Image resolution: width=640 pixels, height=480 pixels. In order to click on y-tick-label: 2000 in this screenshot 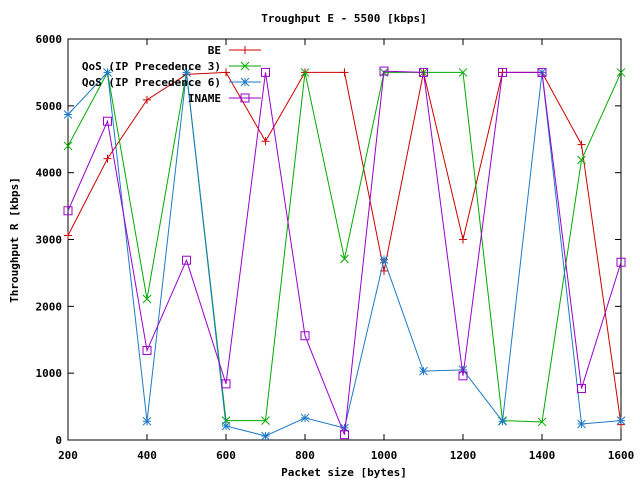, I will do `click(49, 306)`.